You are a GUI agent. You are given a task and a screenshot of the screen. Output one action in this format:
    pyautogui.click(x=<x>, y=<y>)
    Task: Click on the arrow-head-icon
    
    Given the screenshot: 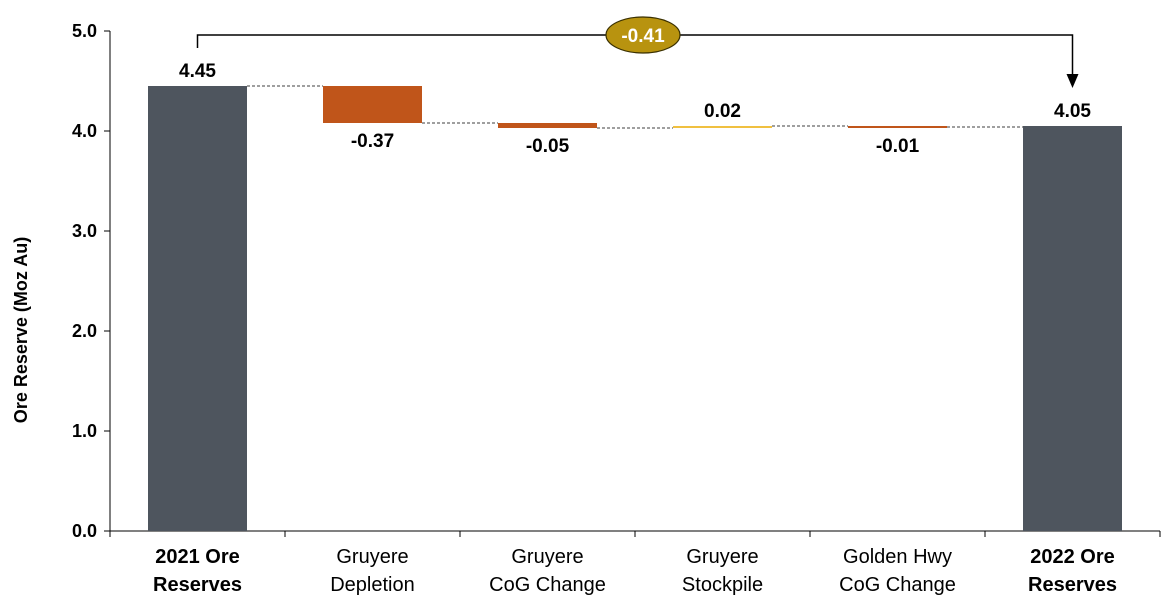 What is the action you would take?
    pyautogui.click(x=1072, y=81)
    